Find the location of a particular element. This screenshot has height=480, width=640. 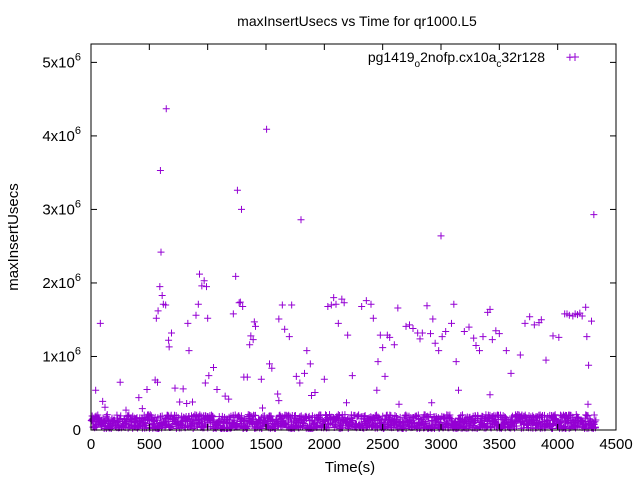

x-tick-label: 1500 is located at coordinates (265, 444).